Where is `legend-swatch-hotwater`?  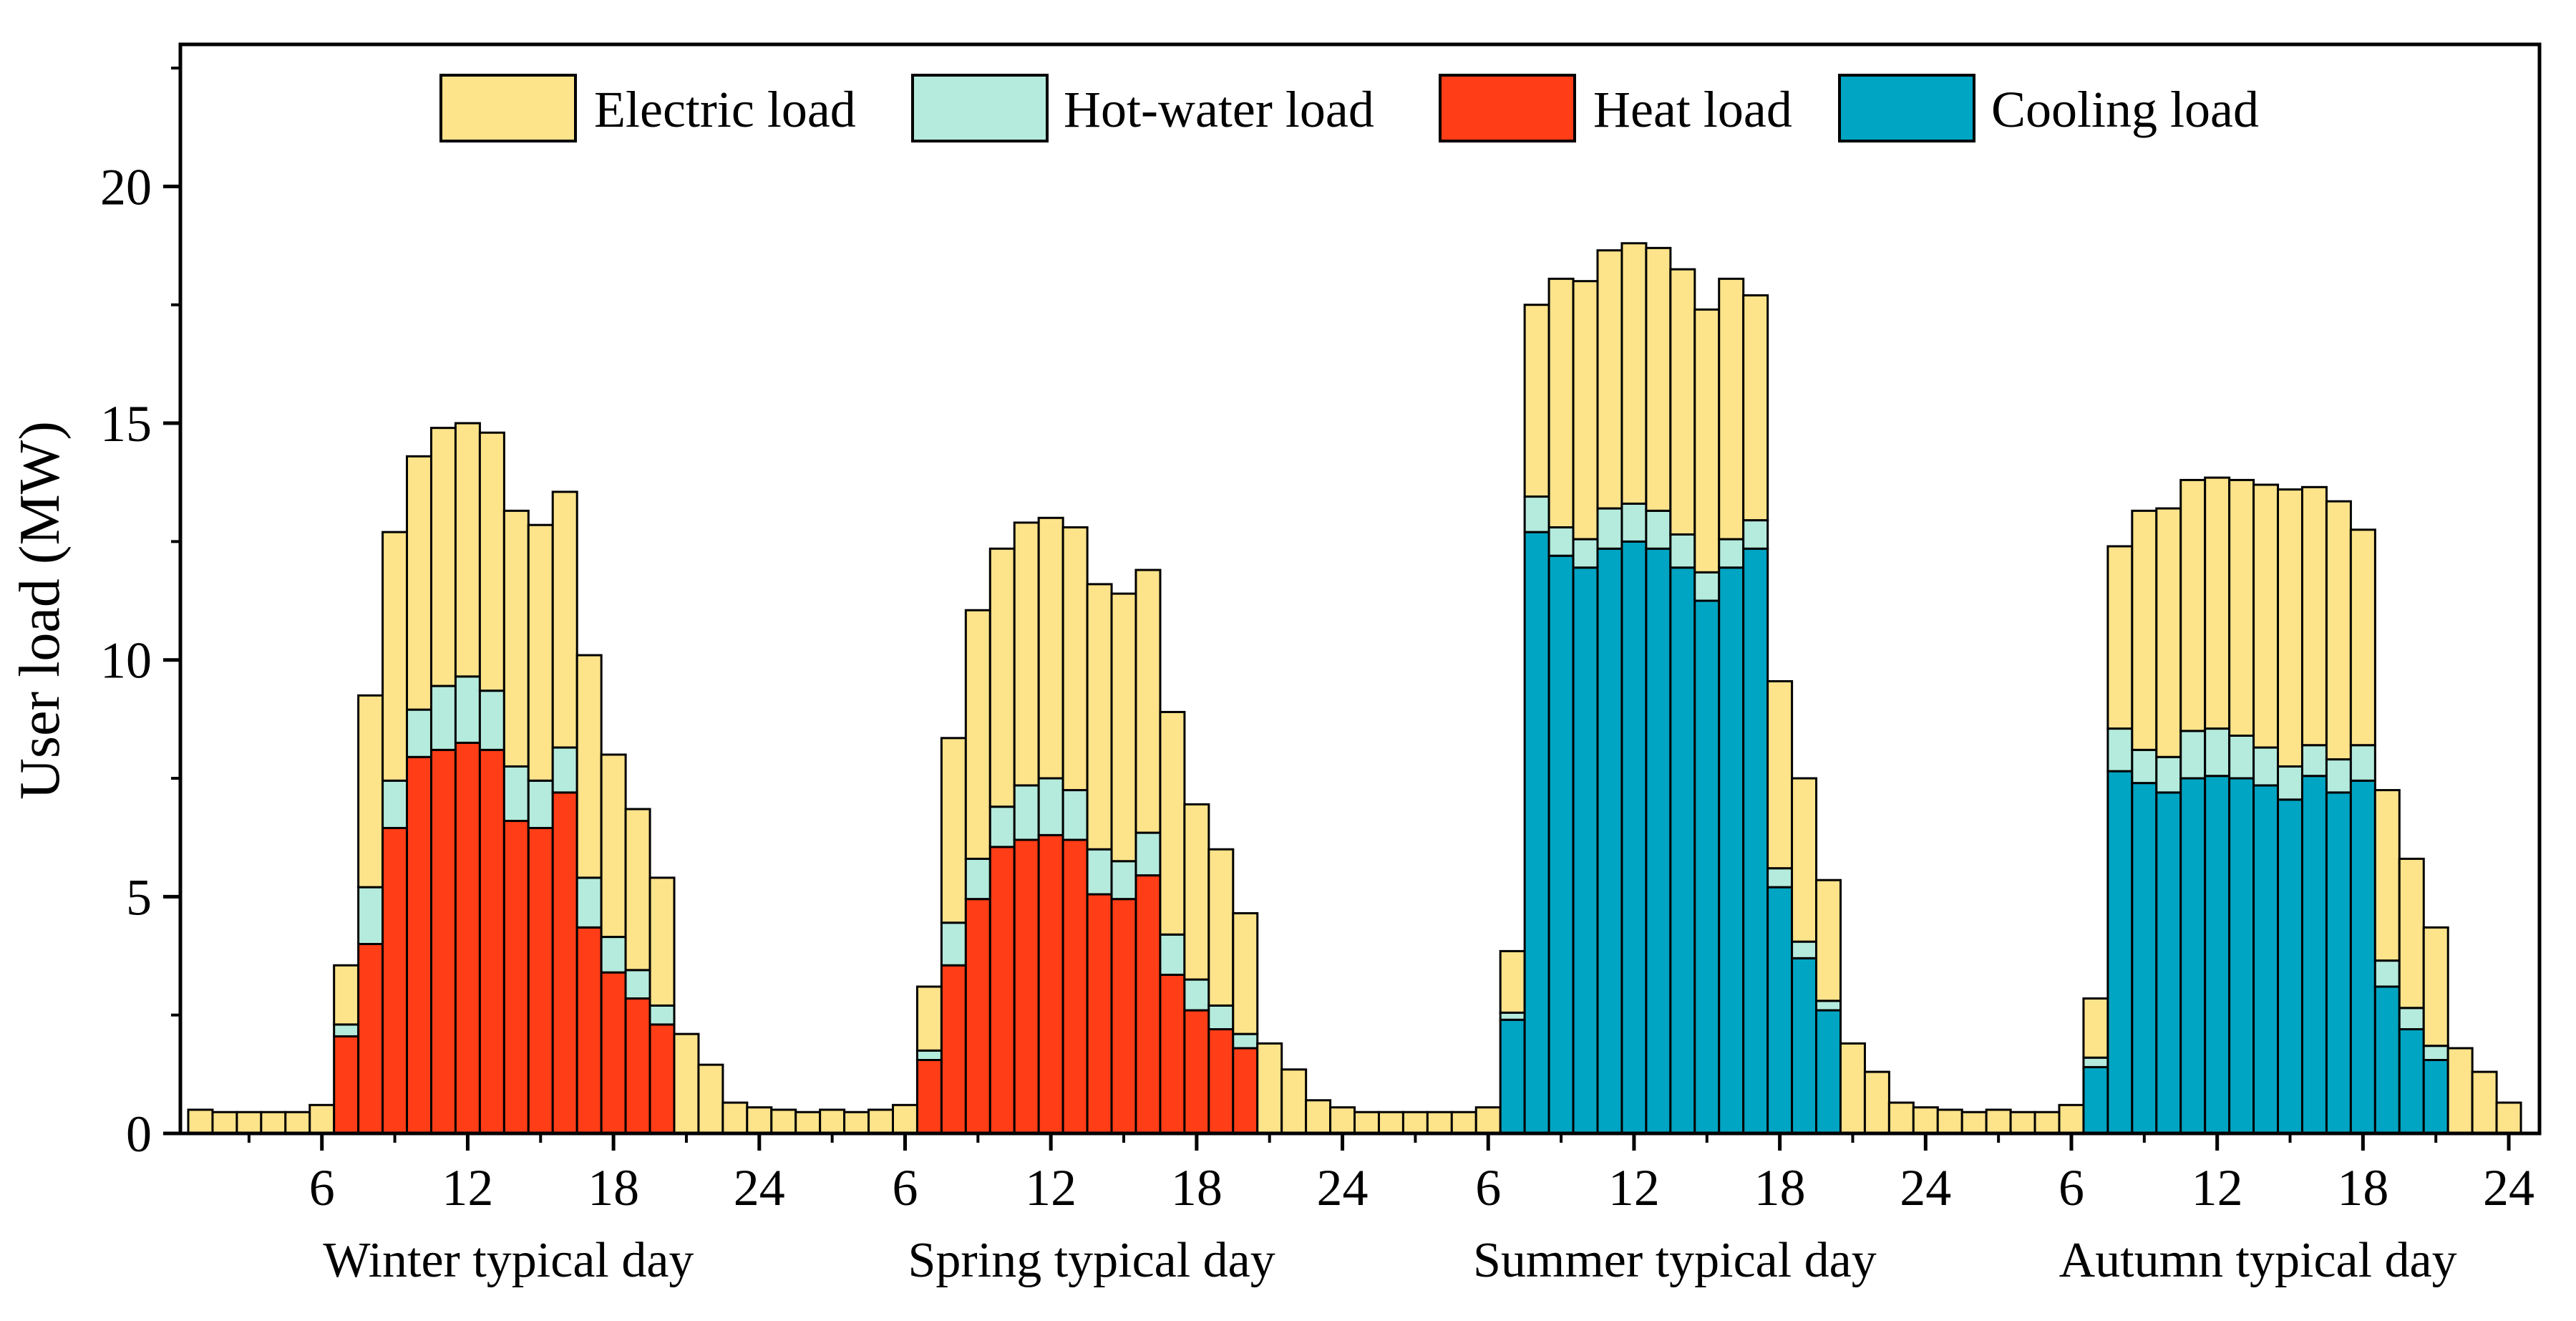 legend-swatch-hotwater is located at coordinates (980, 108).